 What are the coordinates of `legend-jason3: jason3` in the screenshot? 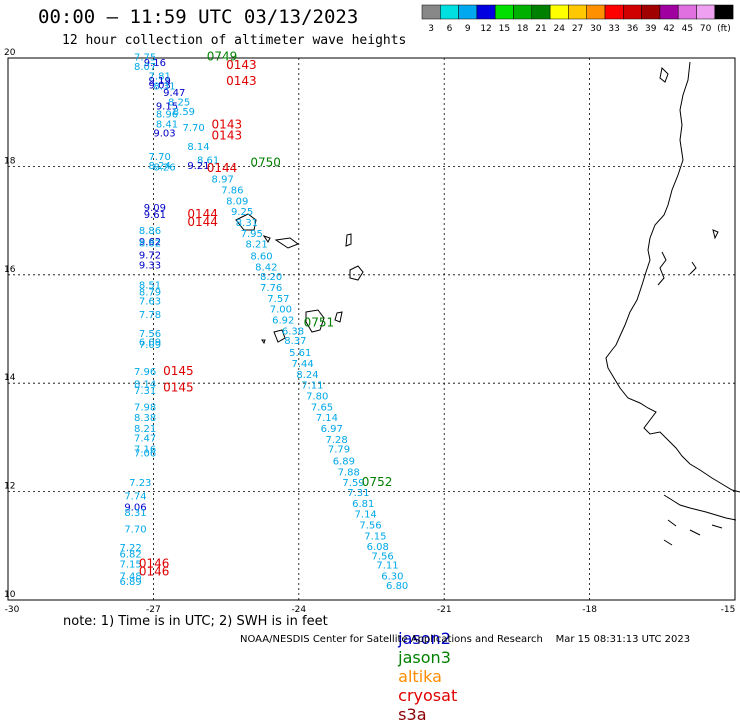 It's located at (424, 657).